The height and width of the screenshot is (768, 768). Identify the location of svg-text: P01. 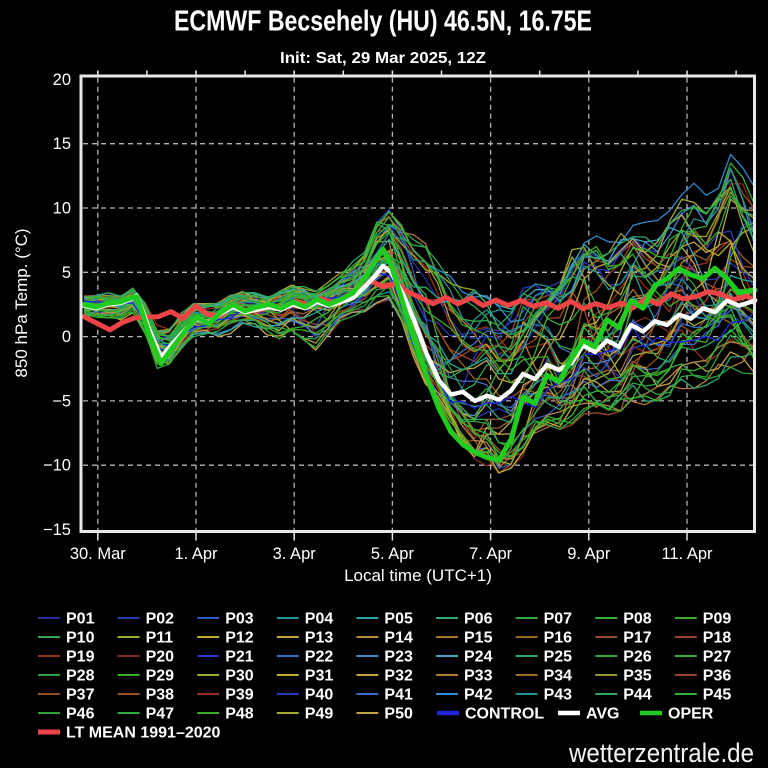
(80, 619).